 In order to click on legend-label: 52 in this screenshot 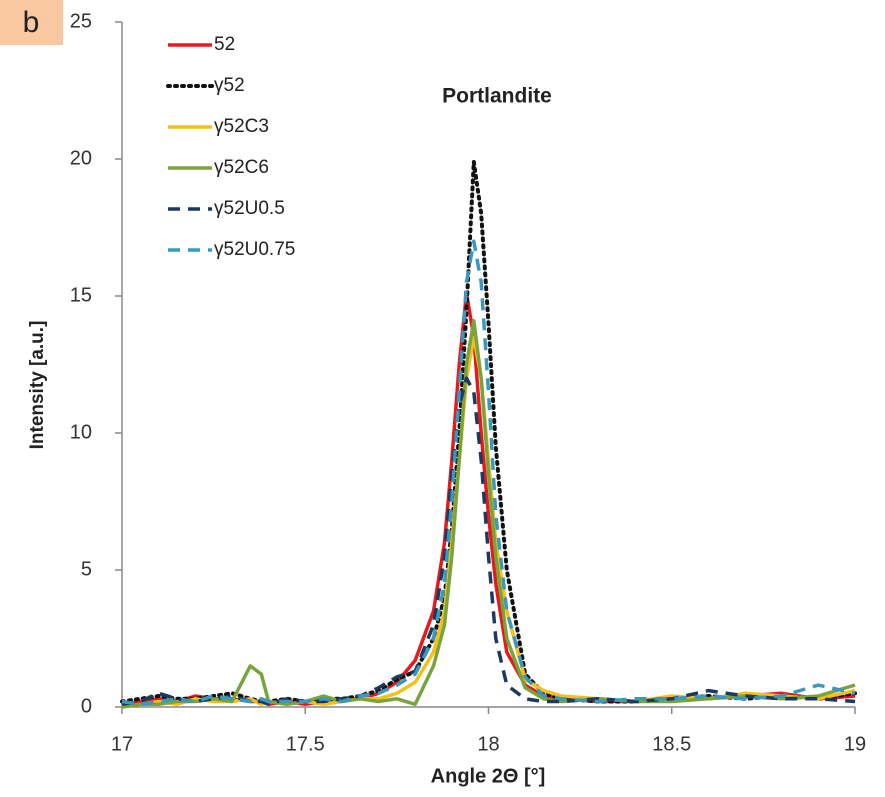, I will do `click(224, 44)`.